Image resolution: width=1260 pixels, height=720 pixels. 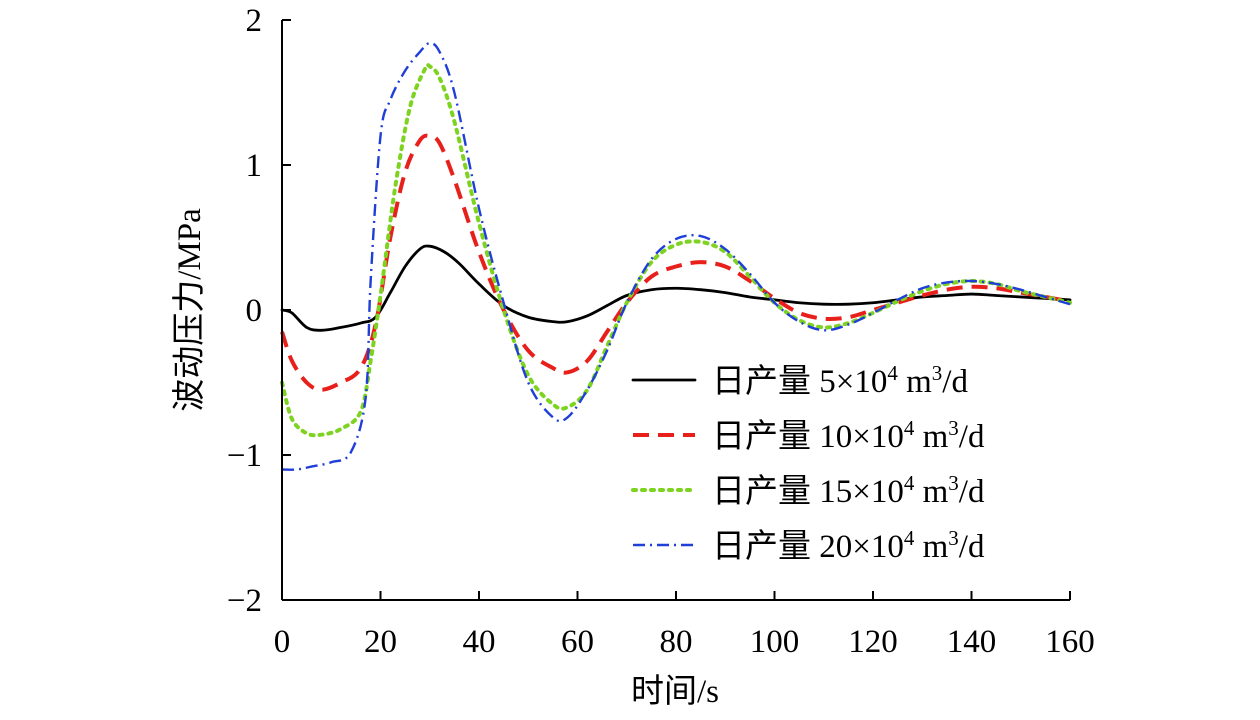 What do you see at coordinates (254, 166) in the screenshot?
I see `y-tick-label: 1` at bounding box center [254, 166].